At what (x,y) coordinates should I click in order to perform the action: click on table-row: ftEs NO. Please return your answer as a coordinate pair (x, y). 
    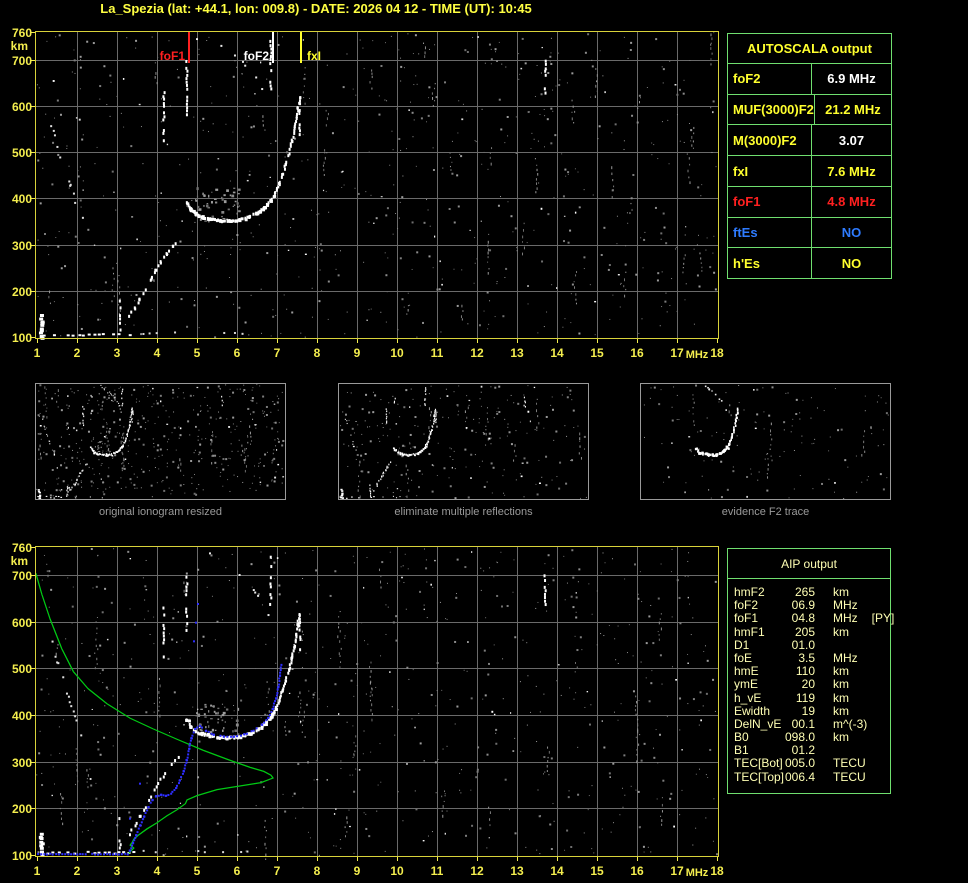
    Looking at the image, I should click on (809, 233).